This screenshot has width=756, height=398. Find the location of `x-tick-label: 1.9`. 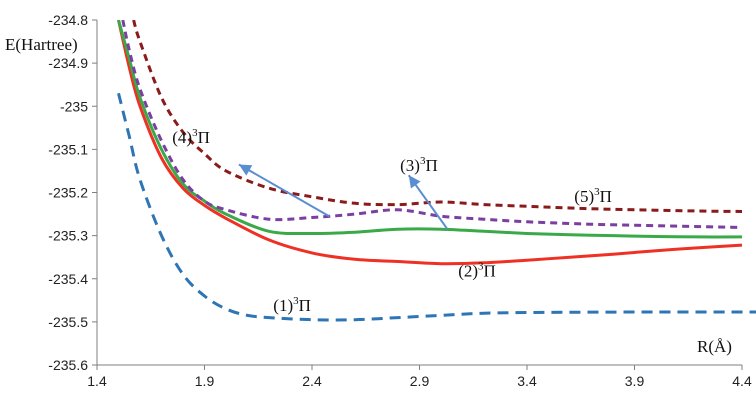

x-tick-label: 1.9 is located at coordinates (205, 381).